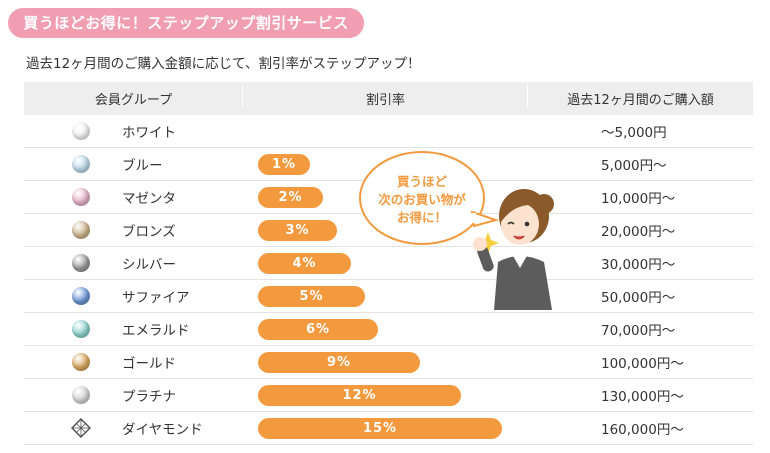 This screenshot has width=770, height=453. Describe the element at coordinates (149, 199) in the screenshot. I see `group-label: マゼンタ` at that location.